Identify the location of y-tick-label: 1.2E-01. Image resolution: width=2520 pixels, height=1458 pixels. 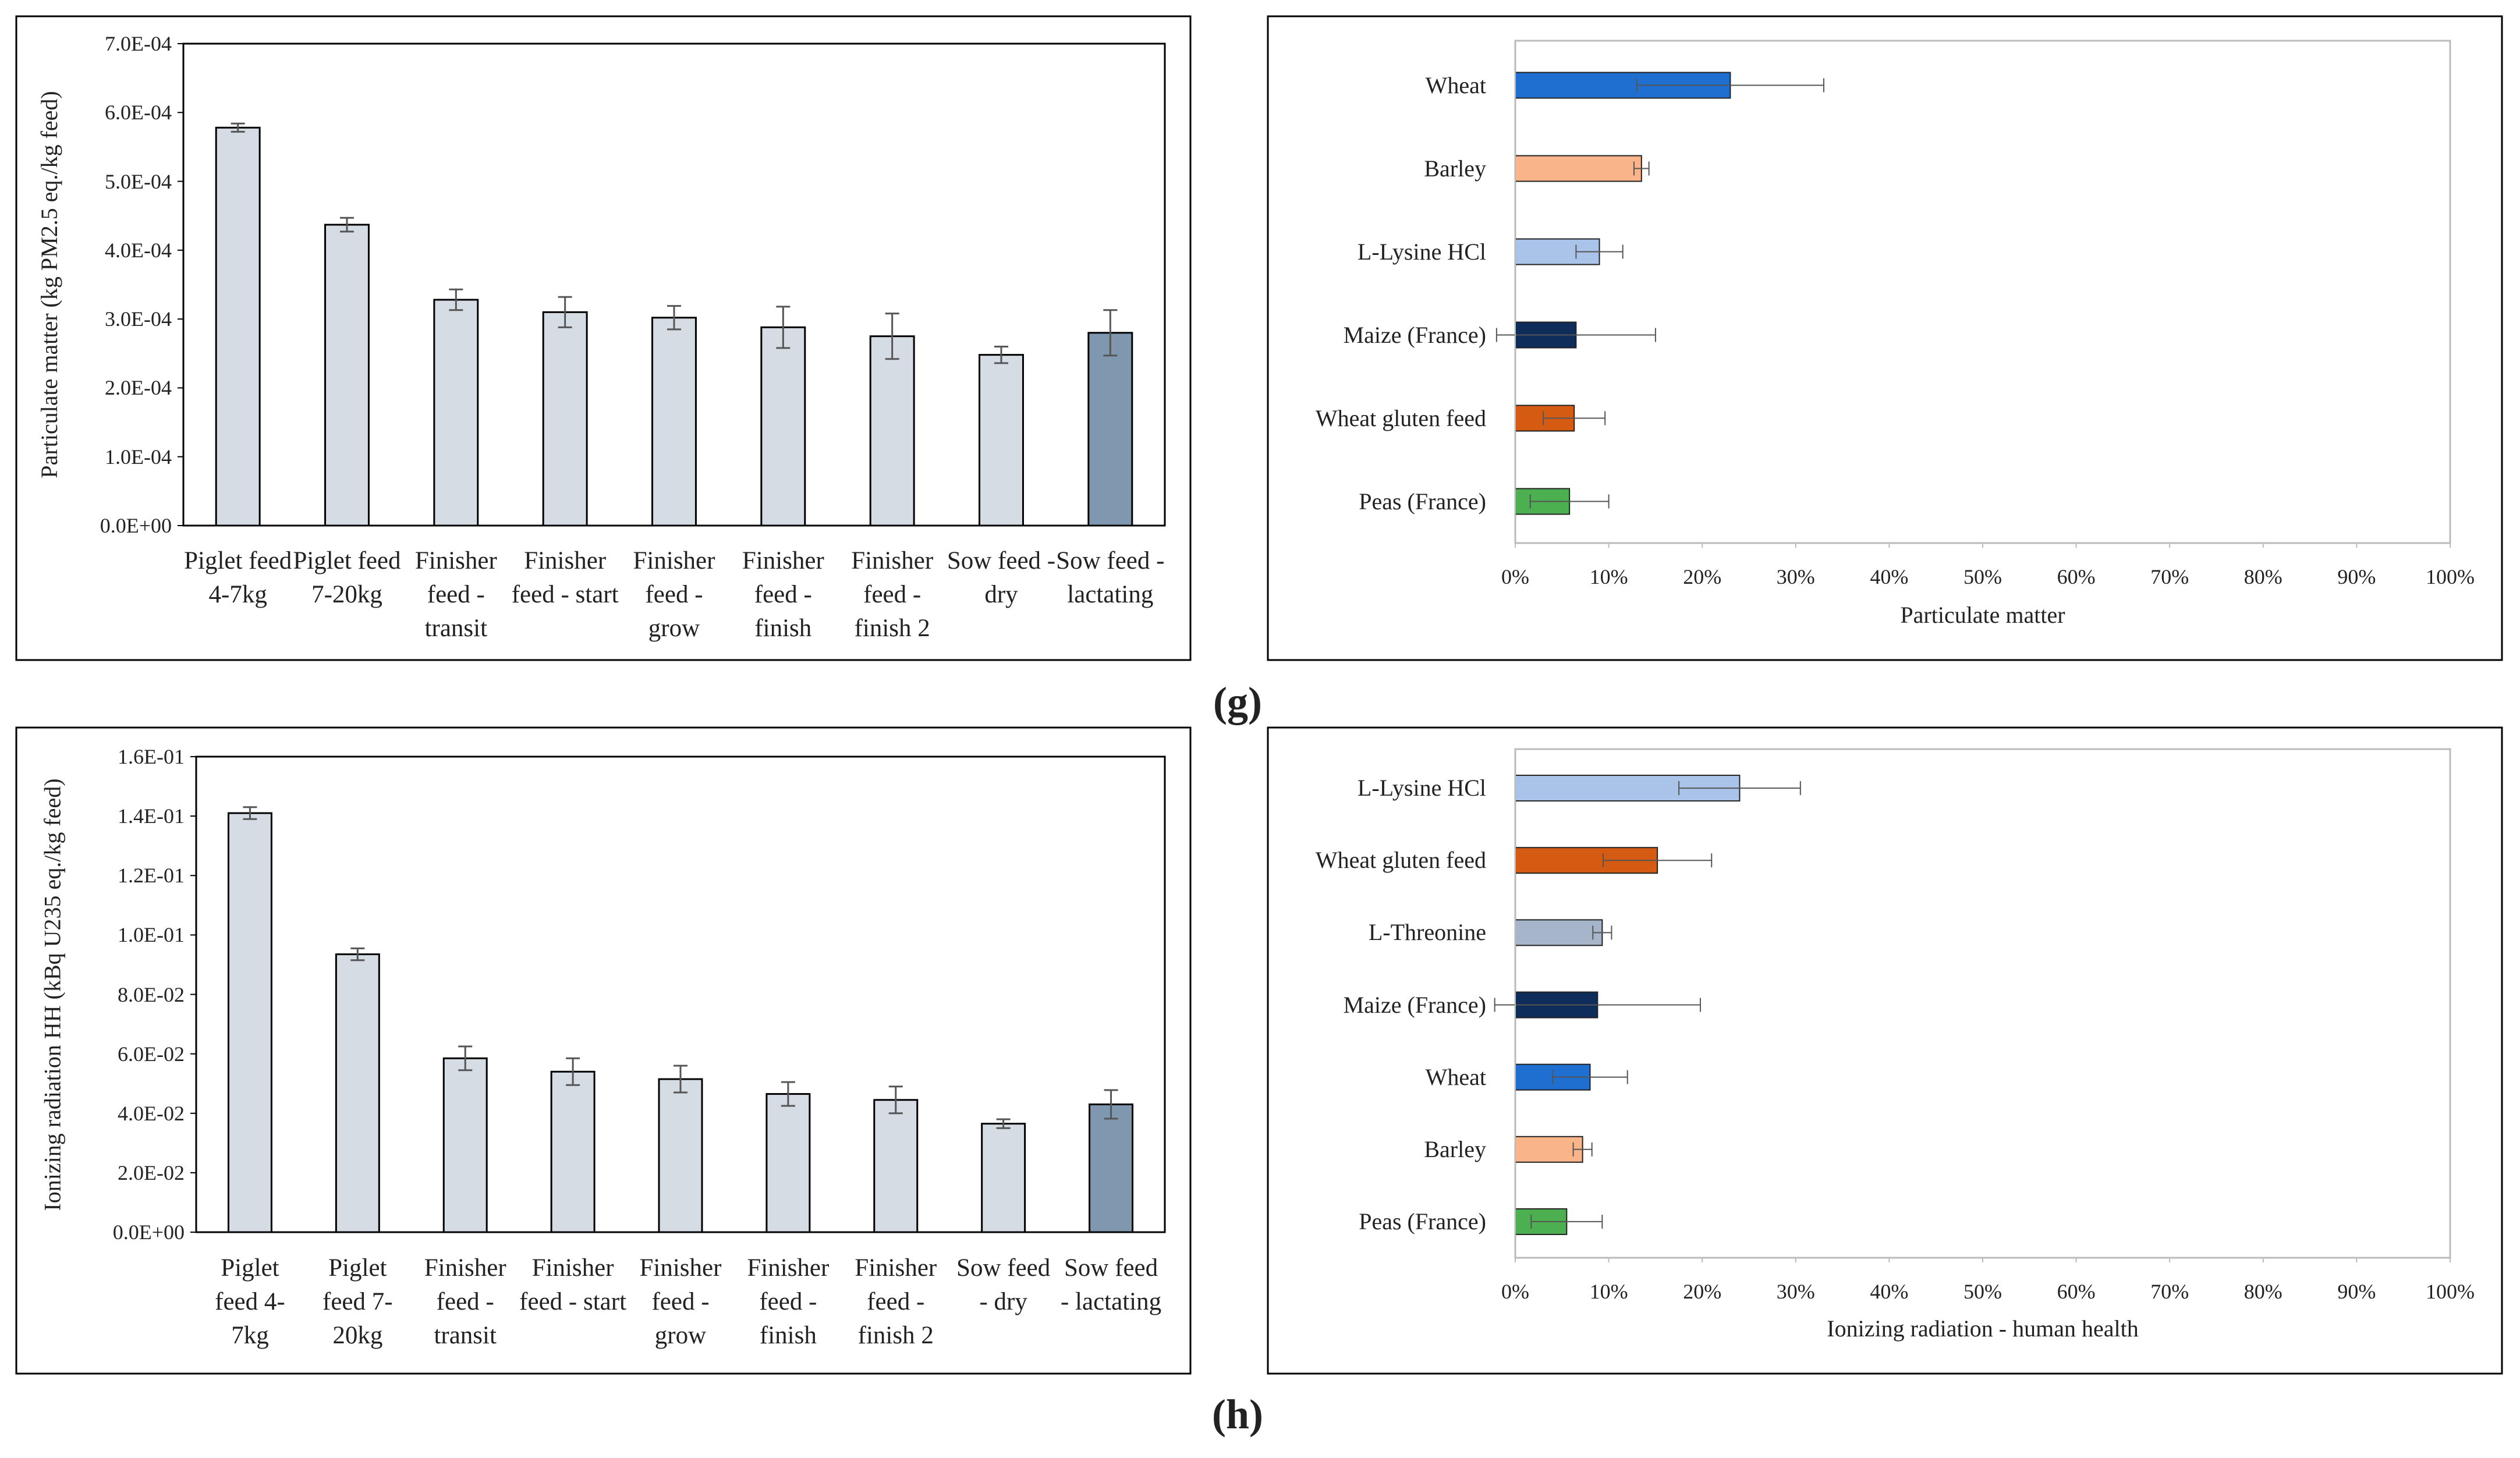
(151, 876).